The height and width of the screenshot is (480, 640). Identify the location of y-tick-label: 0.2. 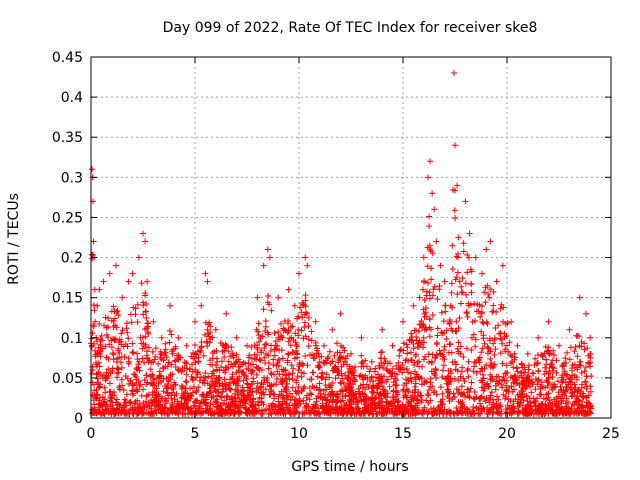
(72, 259).